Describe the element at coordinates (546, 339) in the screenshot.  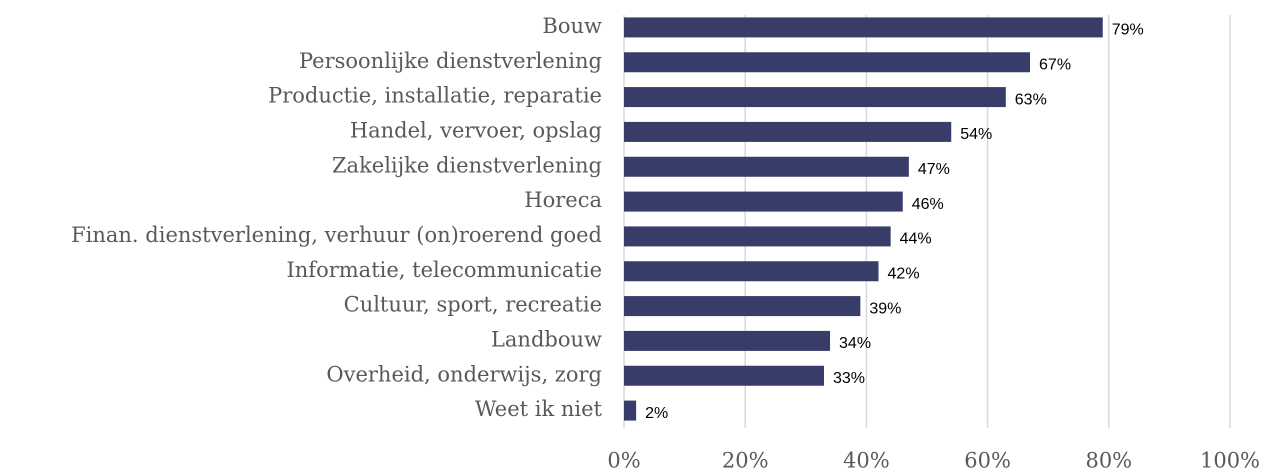
I see `y-tick-label: Landbouw` at that location.